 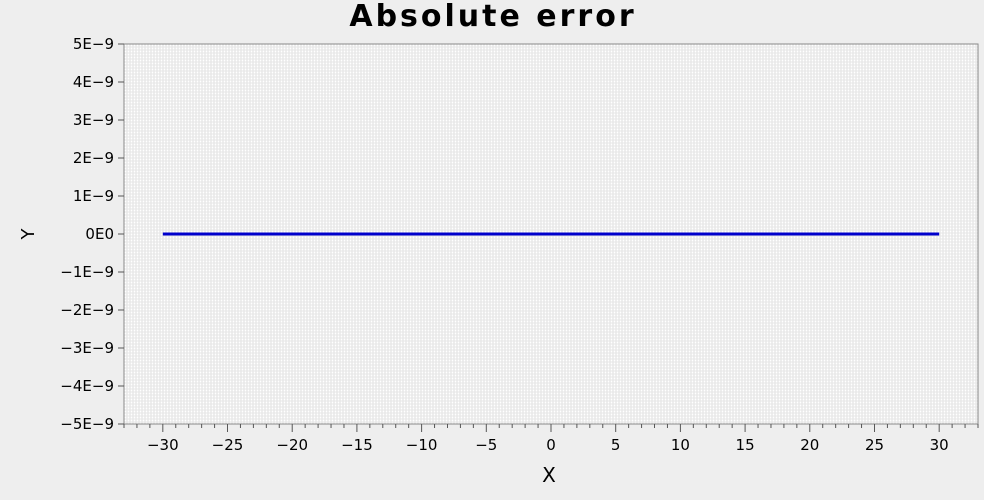 I want to click on x-tick-label: 25, so click(x=874, y=445).